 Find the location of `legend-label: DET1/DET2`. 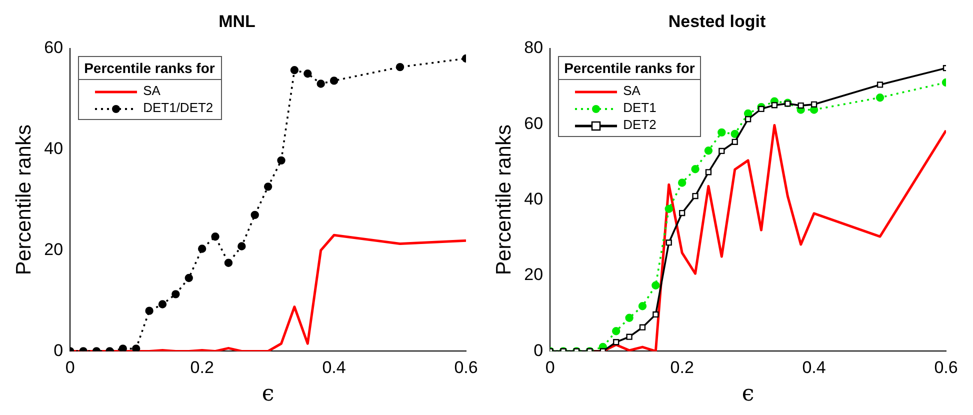

legend-label: DET1/DET2 is located at coordinates (178, 107).